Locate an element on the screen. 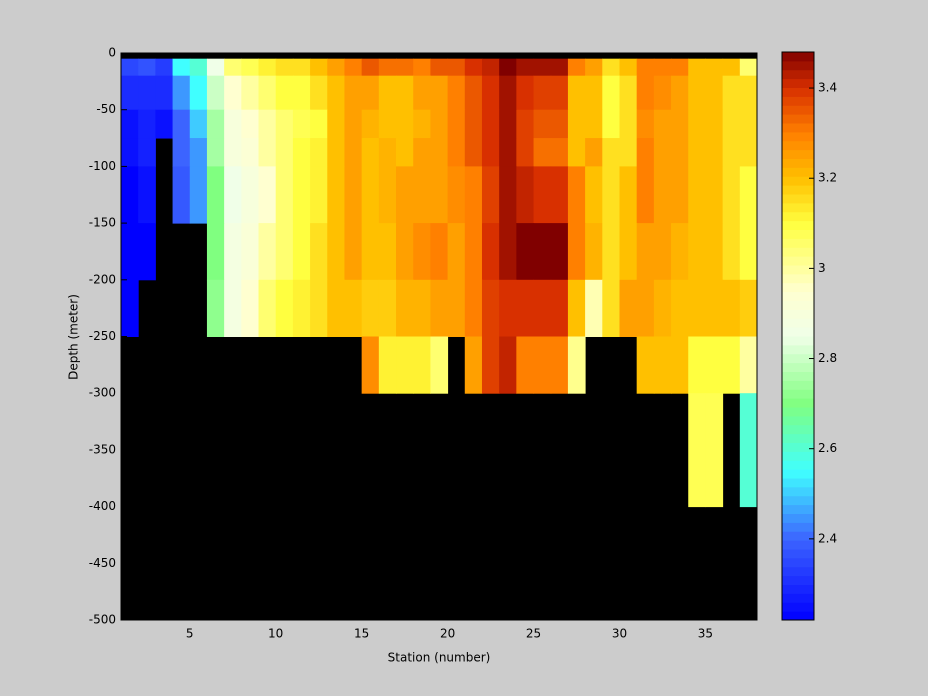 Image resolution: width=928 pixels, height=696 pixels. x-tick-label: 35 is located at coordinates (705, 634).